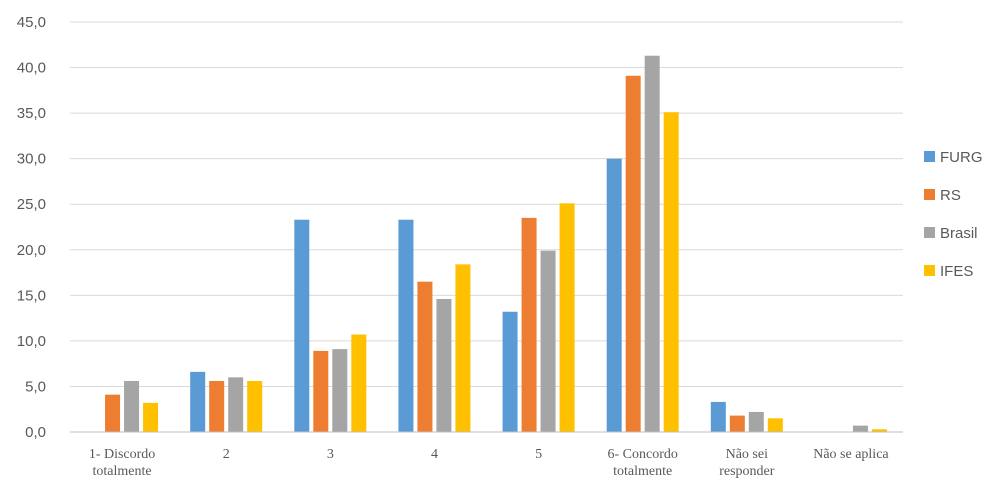  What do you see at coordinates (31, 341) in the screenshot?
I see `y-tick-label: 10,0` at bounding box center [31, 341].